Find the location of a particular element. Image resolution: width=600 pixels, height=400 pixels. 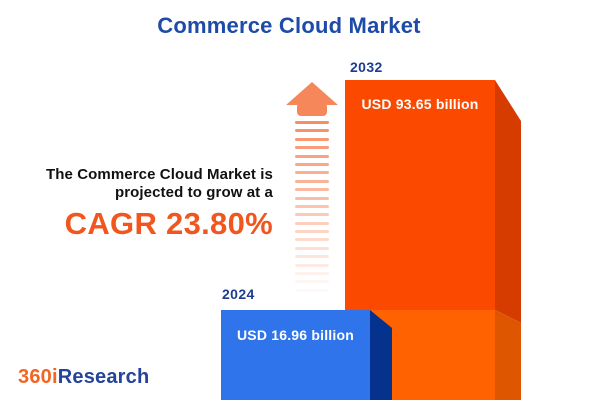

bar-2032-front-upper is located at coordinates (420, 195).